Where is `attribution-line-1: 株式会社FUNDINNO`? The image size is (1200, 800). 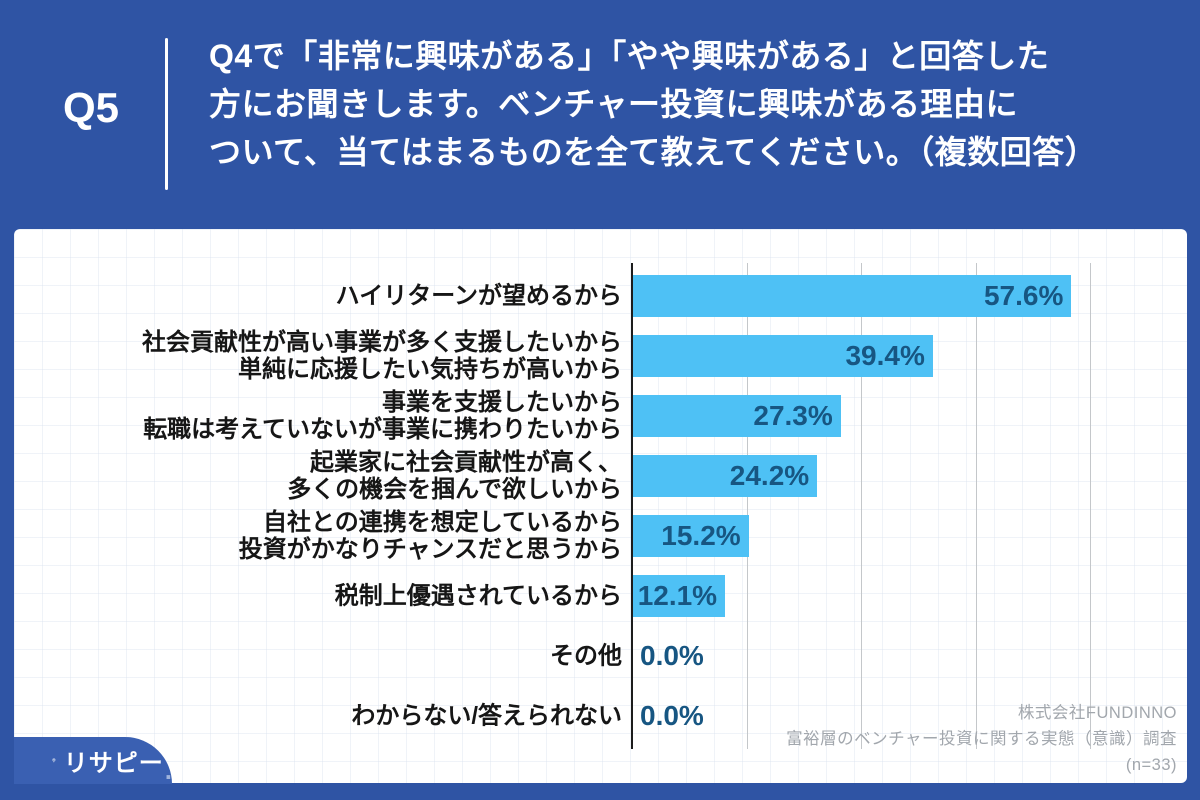 attribution-line-1: 株式会社FUNDINNO is located at coordinates (1097, 713).